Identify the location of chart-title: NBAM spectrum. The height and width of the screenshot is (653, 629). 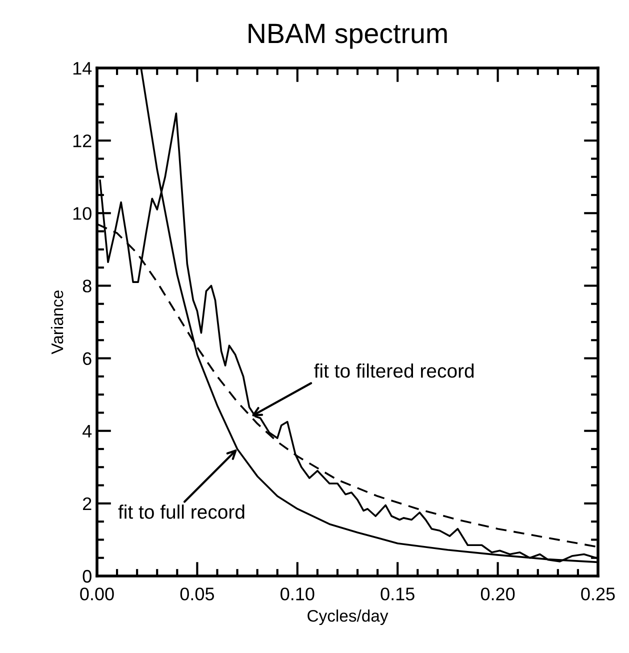
(347, 36).